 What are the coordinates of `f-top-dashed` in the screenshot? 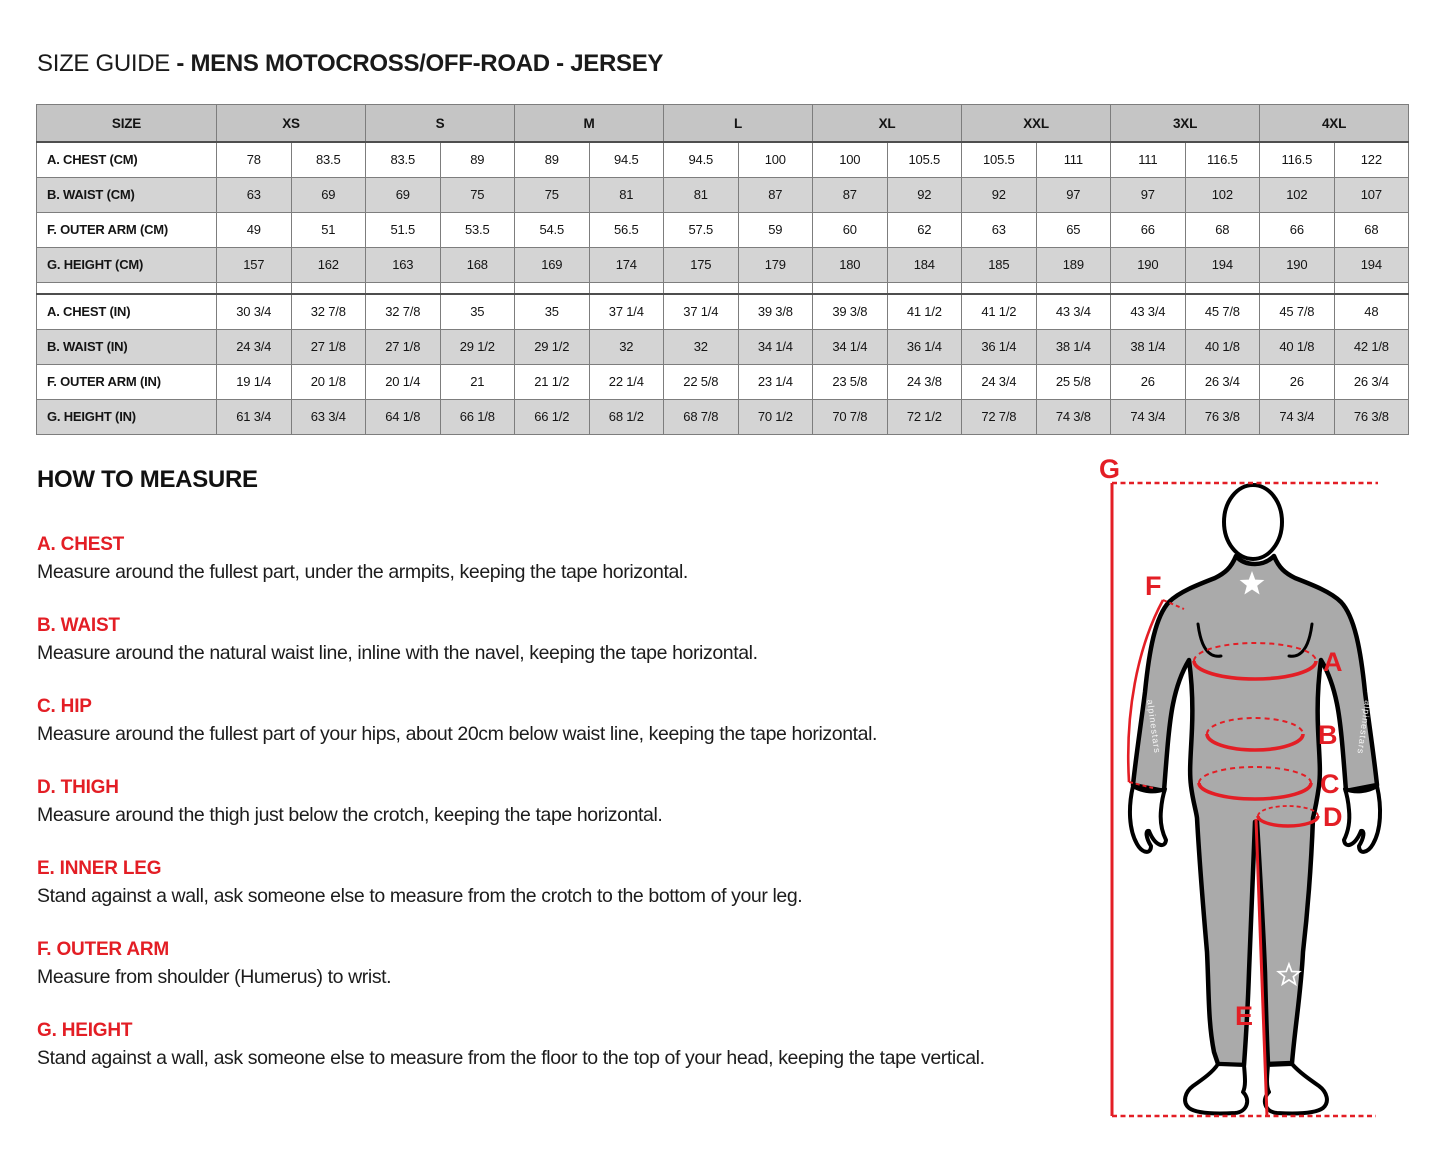 It's located at (1173, 604).